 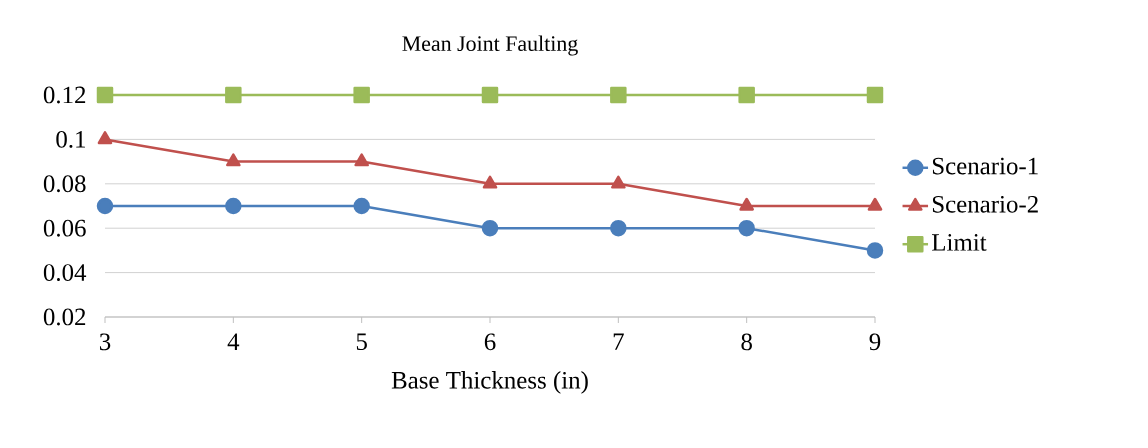 I want to click on chart-title: Mean Joint Faulting, so click(x=490, y=45).